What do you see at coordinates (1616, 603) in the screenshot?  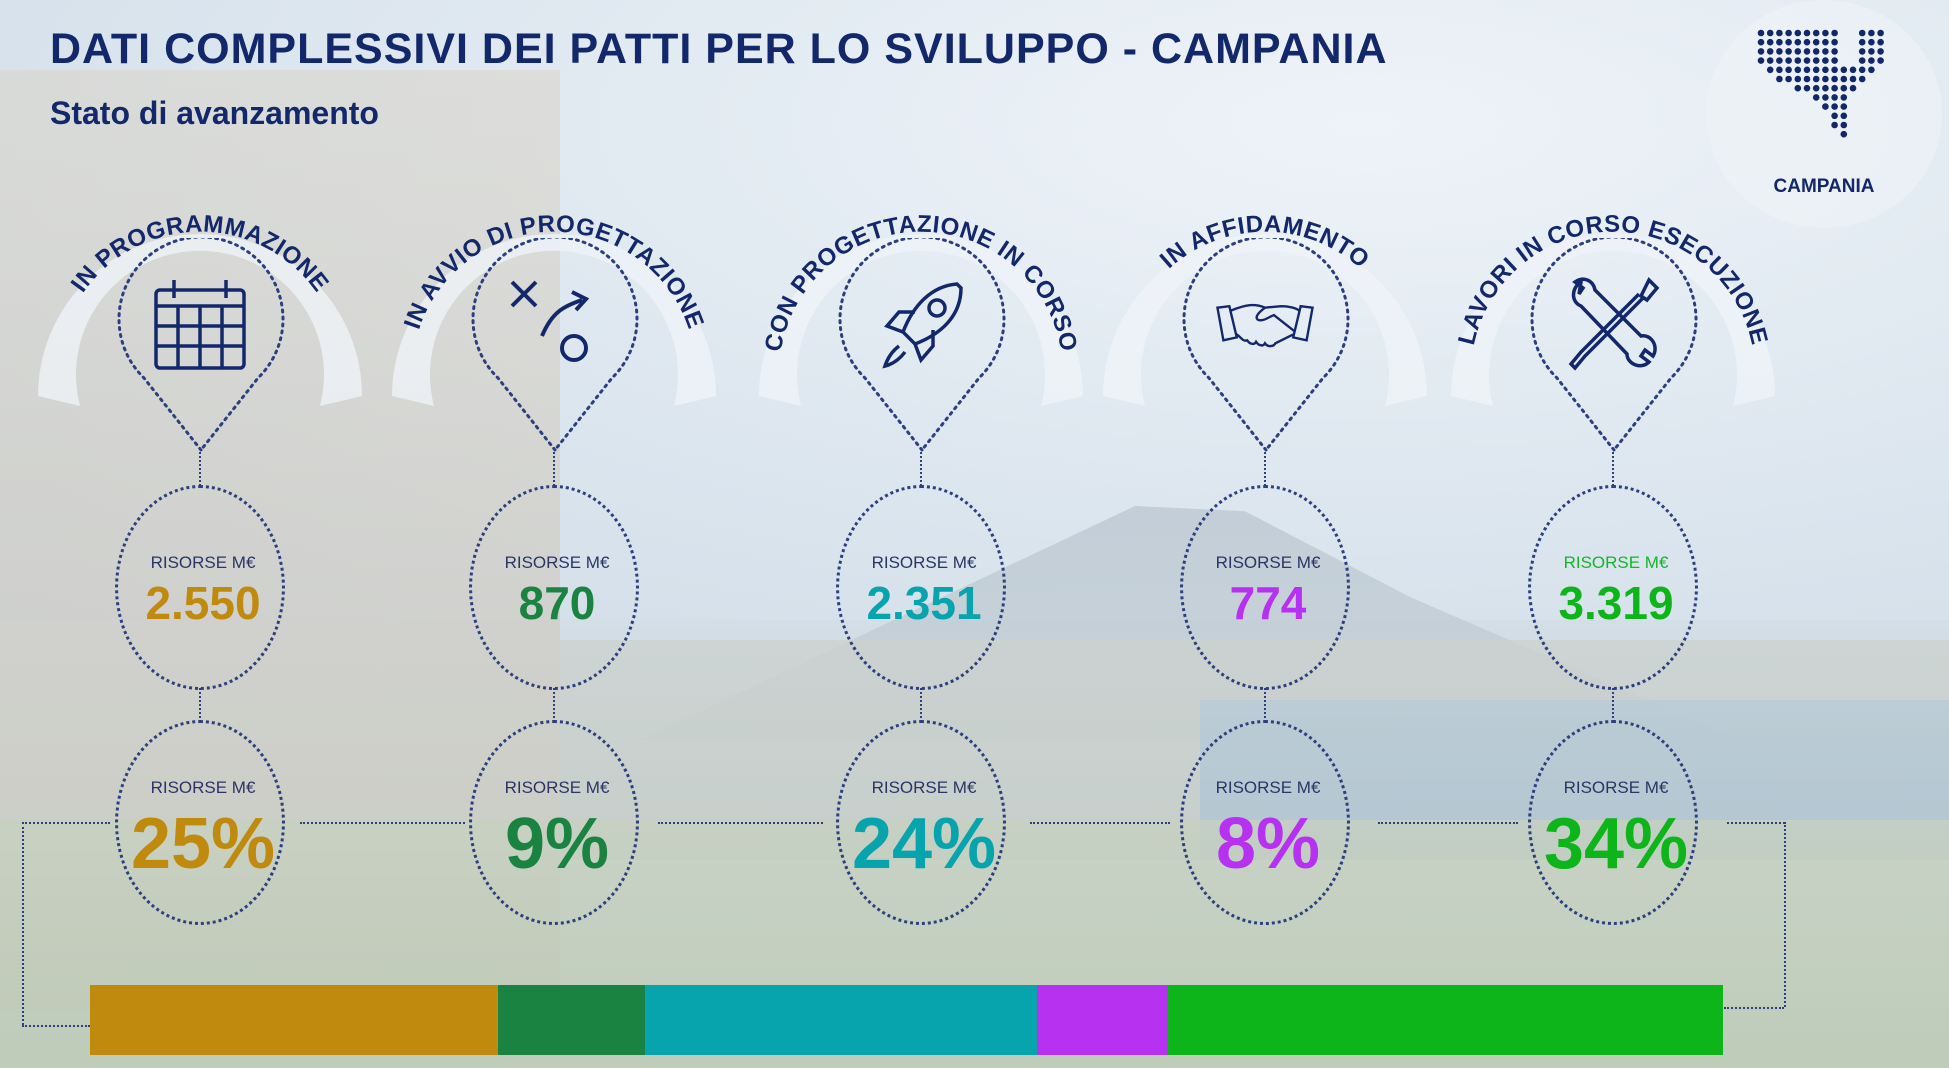 I see `resources-value: 3.319` at bounding box center [1616, 603].